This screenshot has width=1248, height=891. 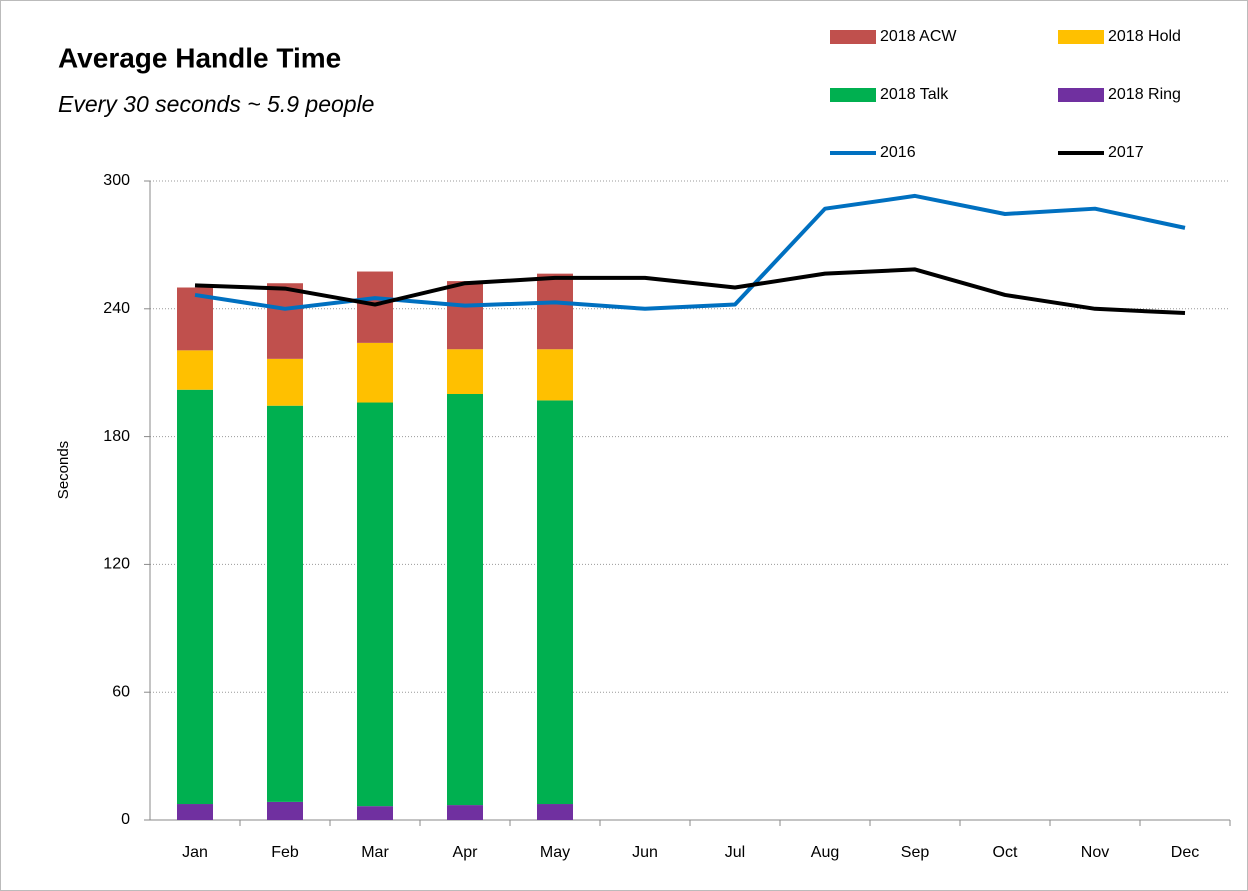 What do you see at coordinates (121, 691) in the screenshot?
I see `y-tick-label: 60` at bounding box center [121, 691].